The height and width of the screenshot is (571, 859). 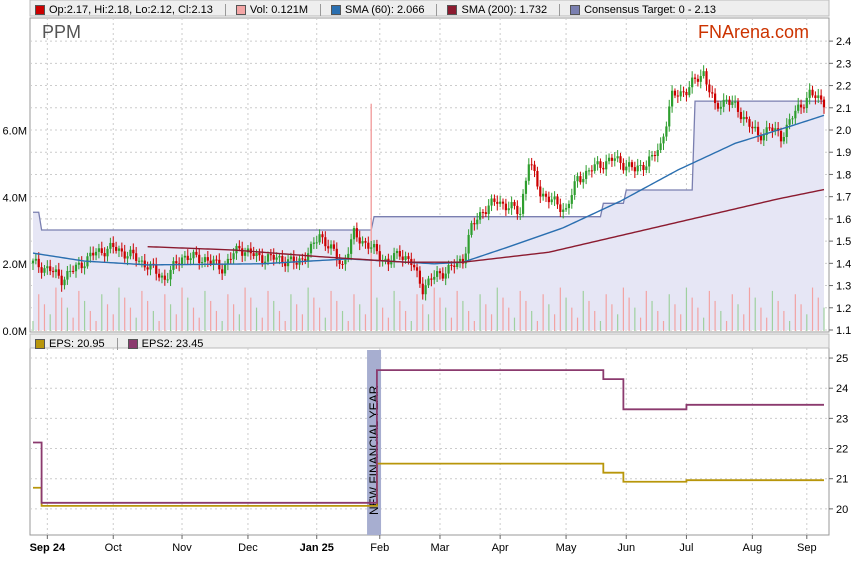 What do you see at coordinates (843, 175) in the screenshot?
I see `price-axis-label: 1.8` at bounding box center [843, 175].